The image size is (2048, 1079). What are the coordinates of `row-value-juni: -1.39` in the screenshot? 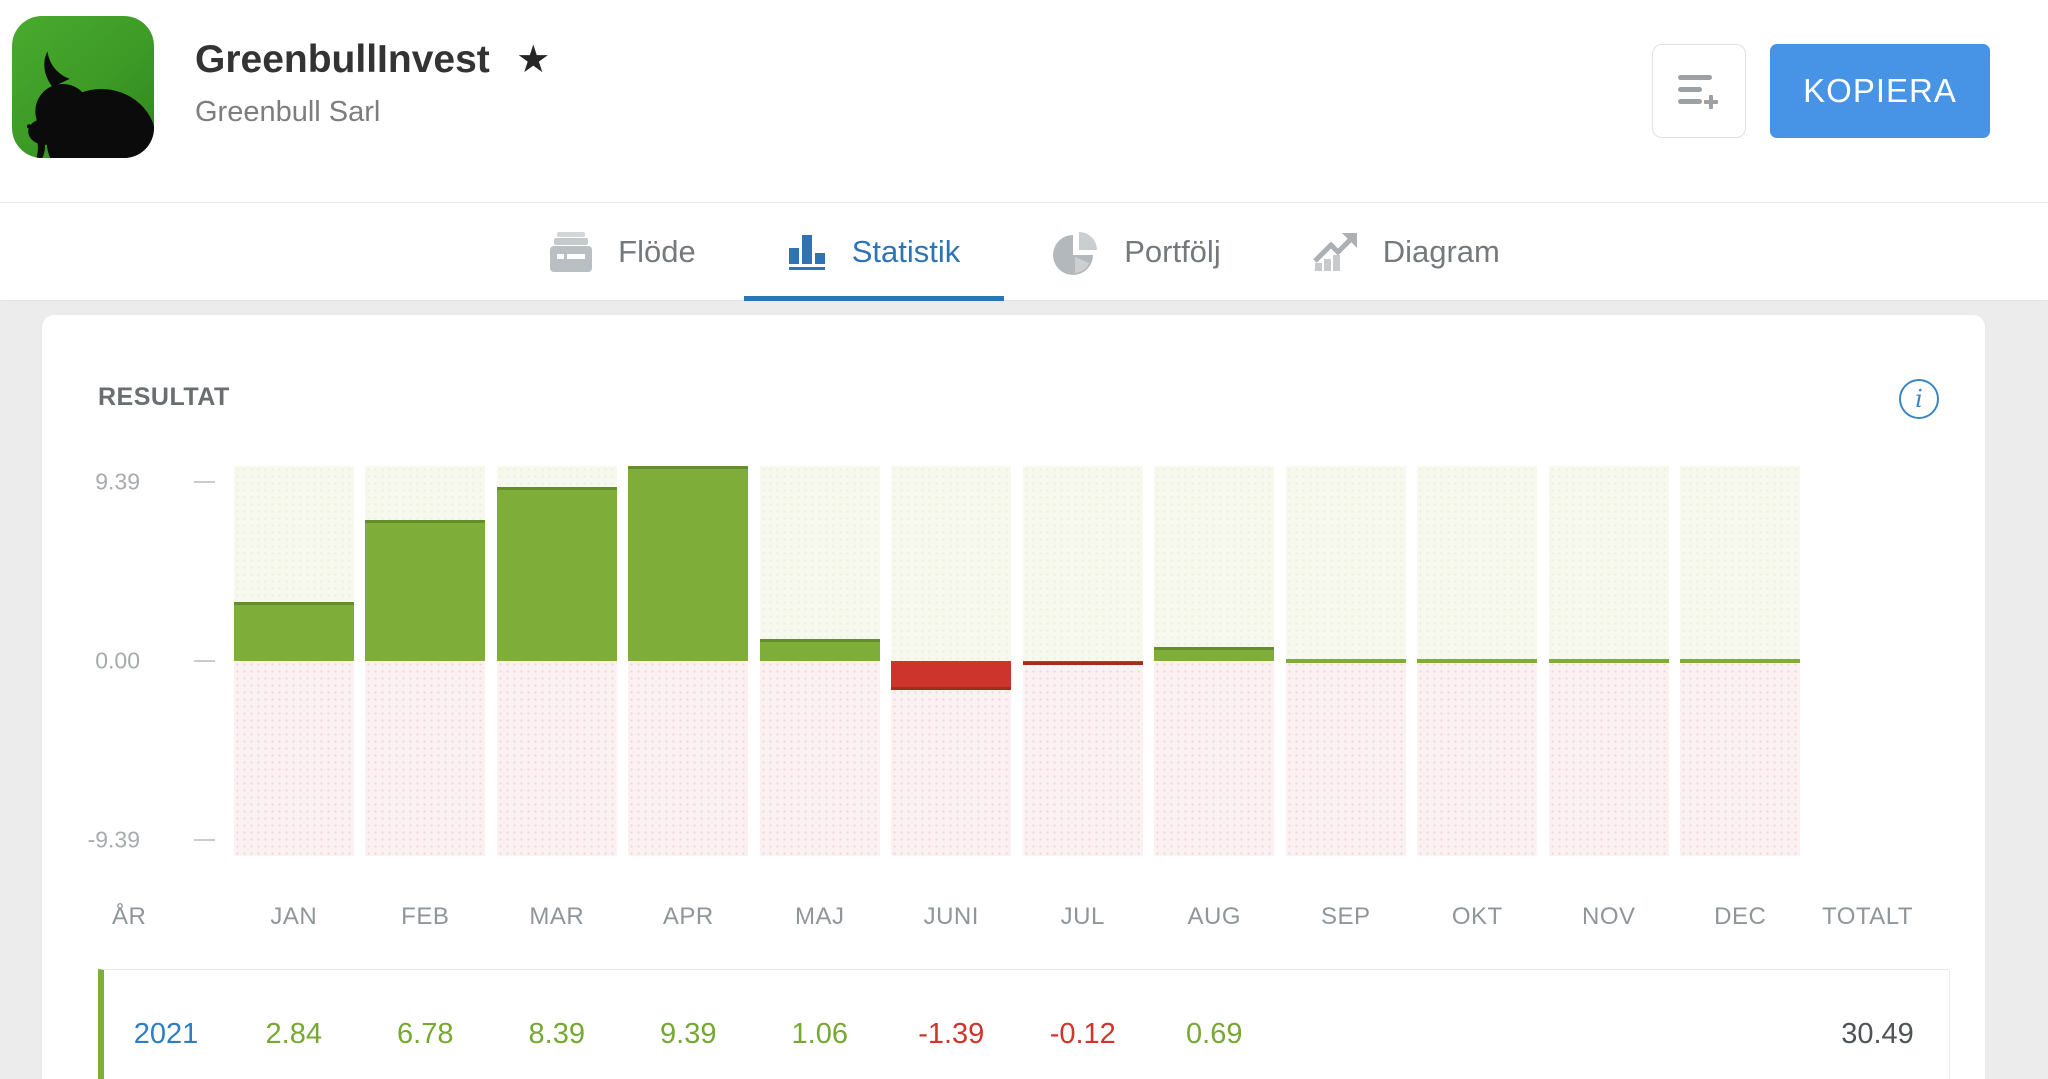 It's located at (951, 1033).